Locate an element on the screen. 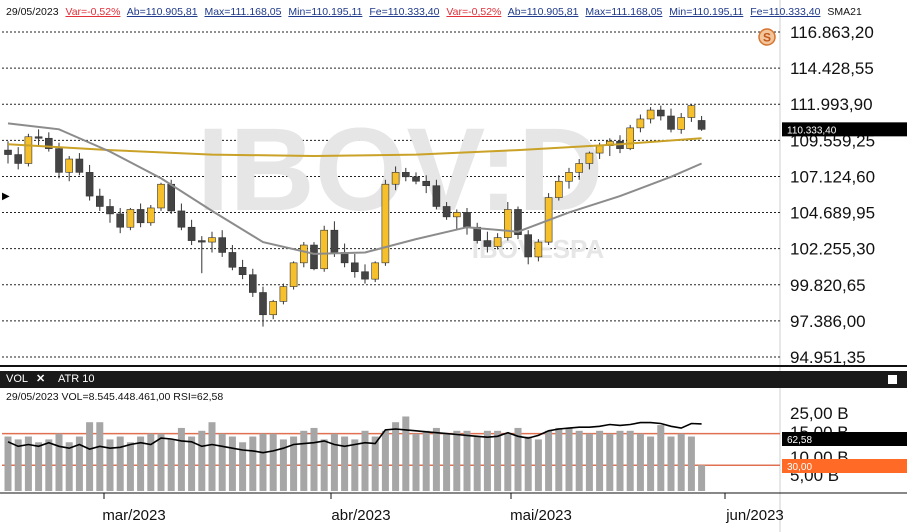 This screenshot has width=911, height=532. rsi-value-label: 62,58 is located at coordinates (799, 440).